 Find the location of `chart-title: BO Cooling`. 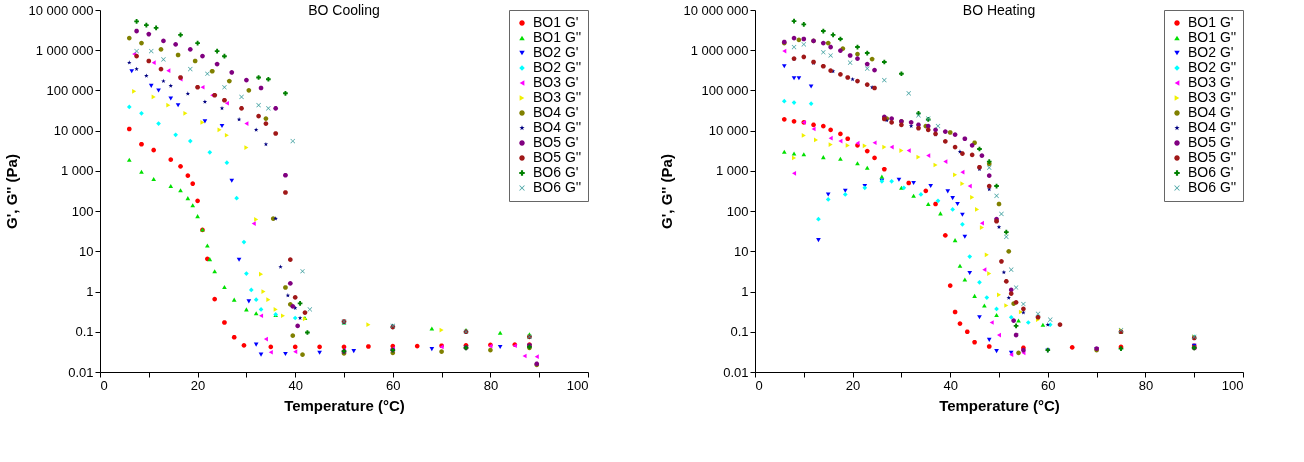

chart-title: BO Cooling is located at coordinates (344, 10).